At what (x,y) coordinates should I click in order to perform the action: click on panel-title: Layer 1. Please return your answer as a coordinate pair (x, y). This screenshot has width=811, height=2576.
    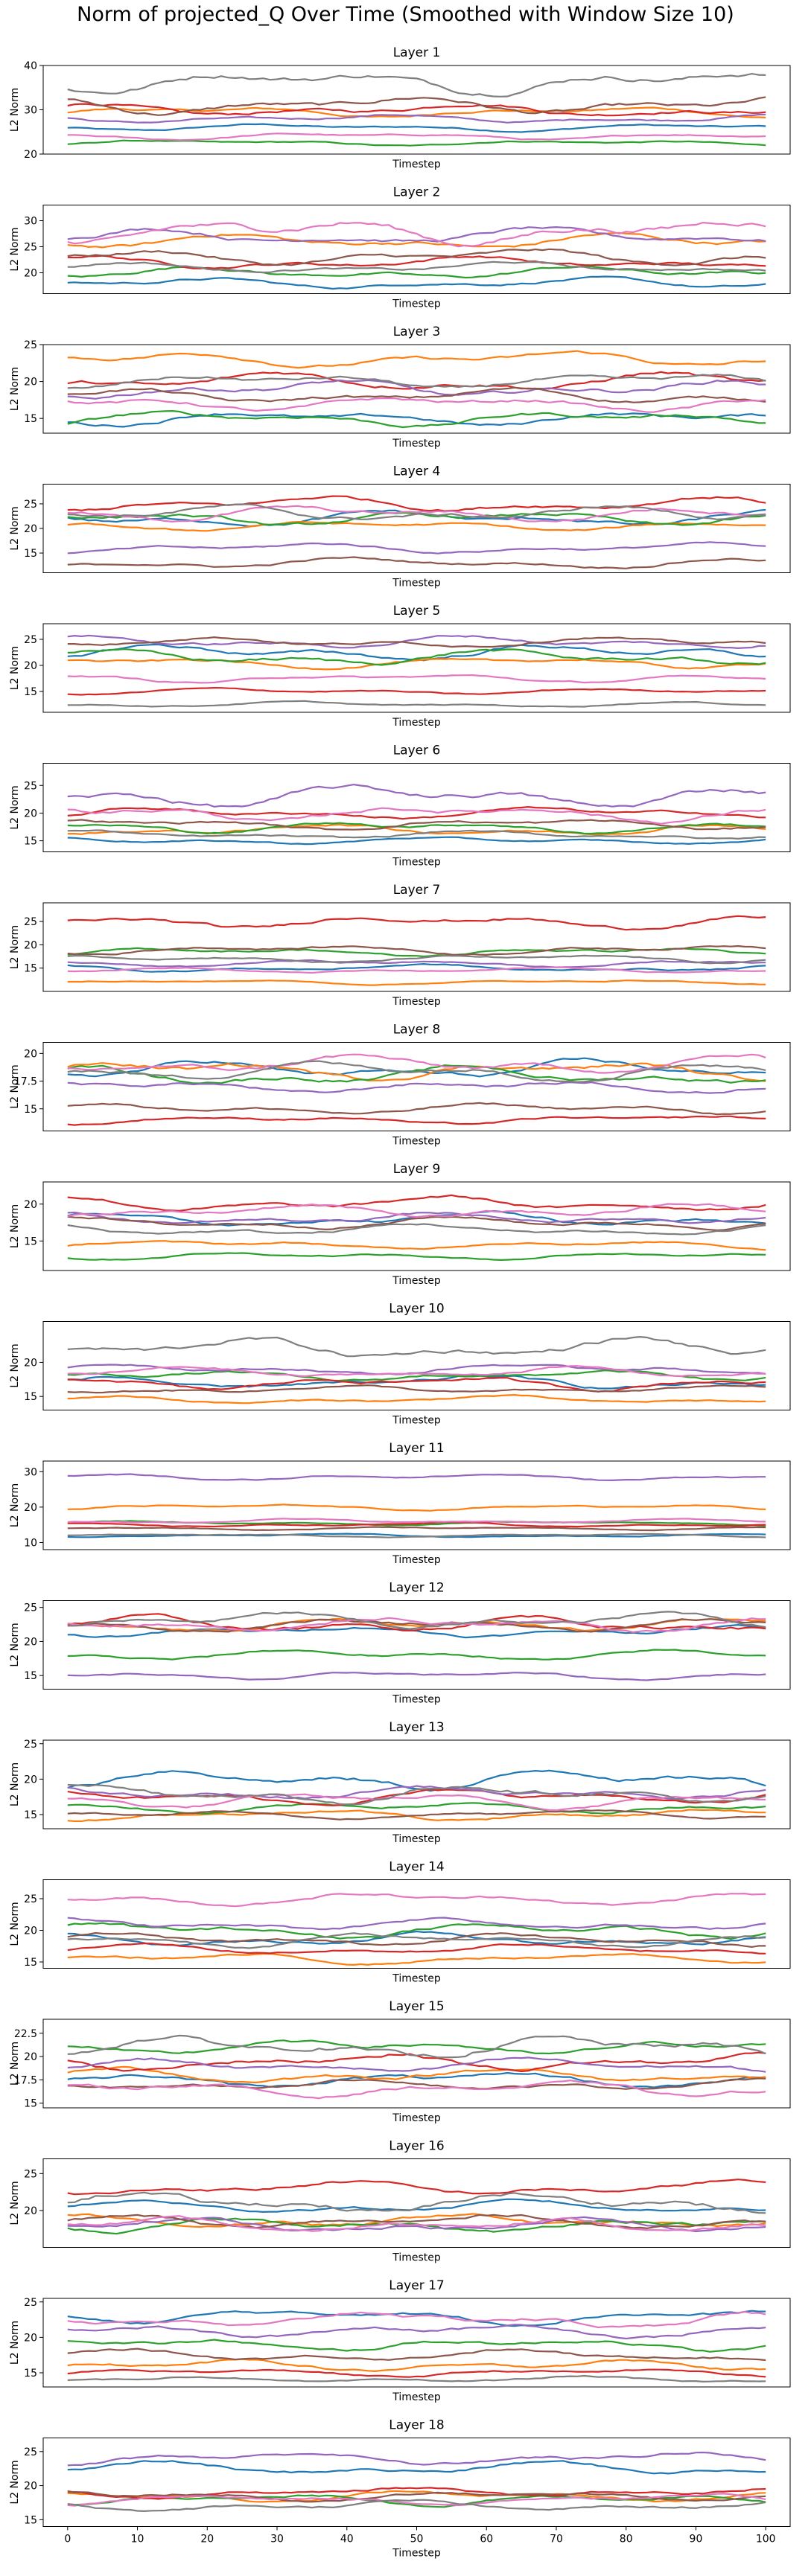
    Looking at the image, I should click on (417, 52).